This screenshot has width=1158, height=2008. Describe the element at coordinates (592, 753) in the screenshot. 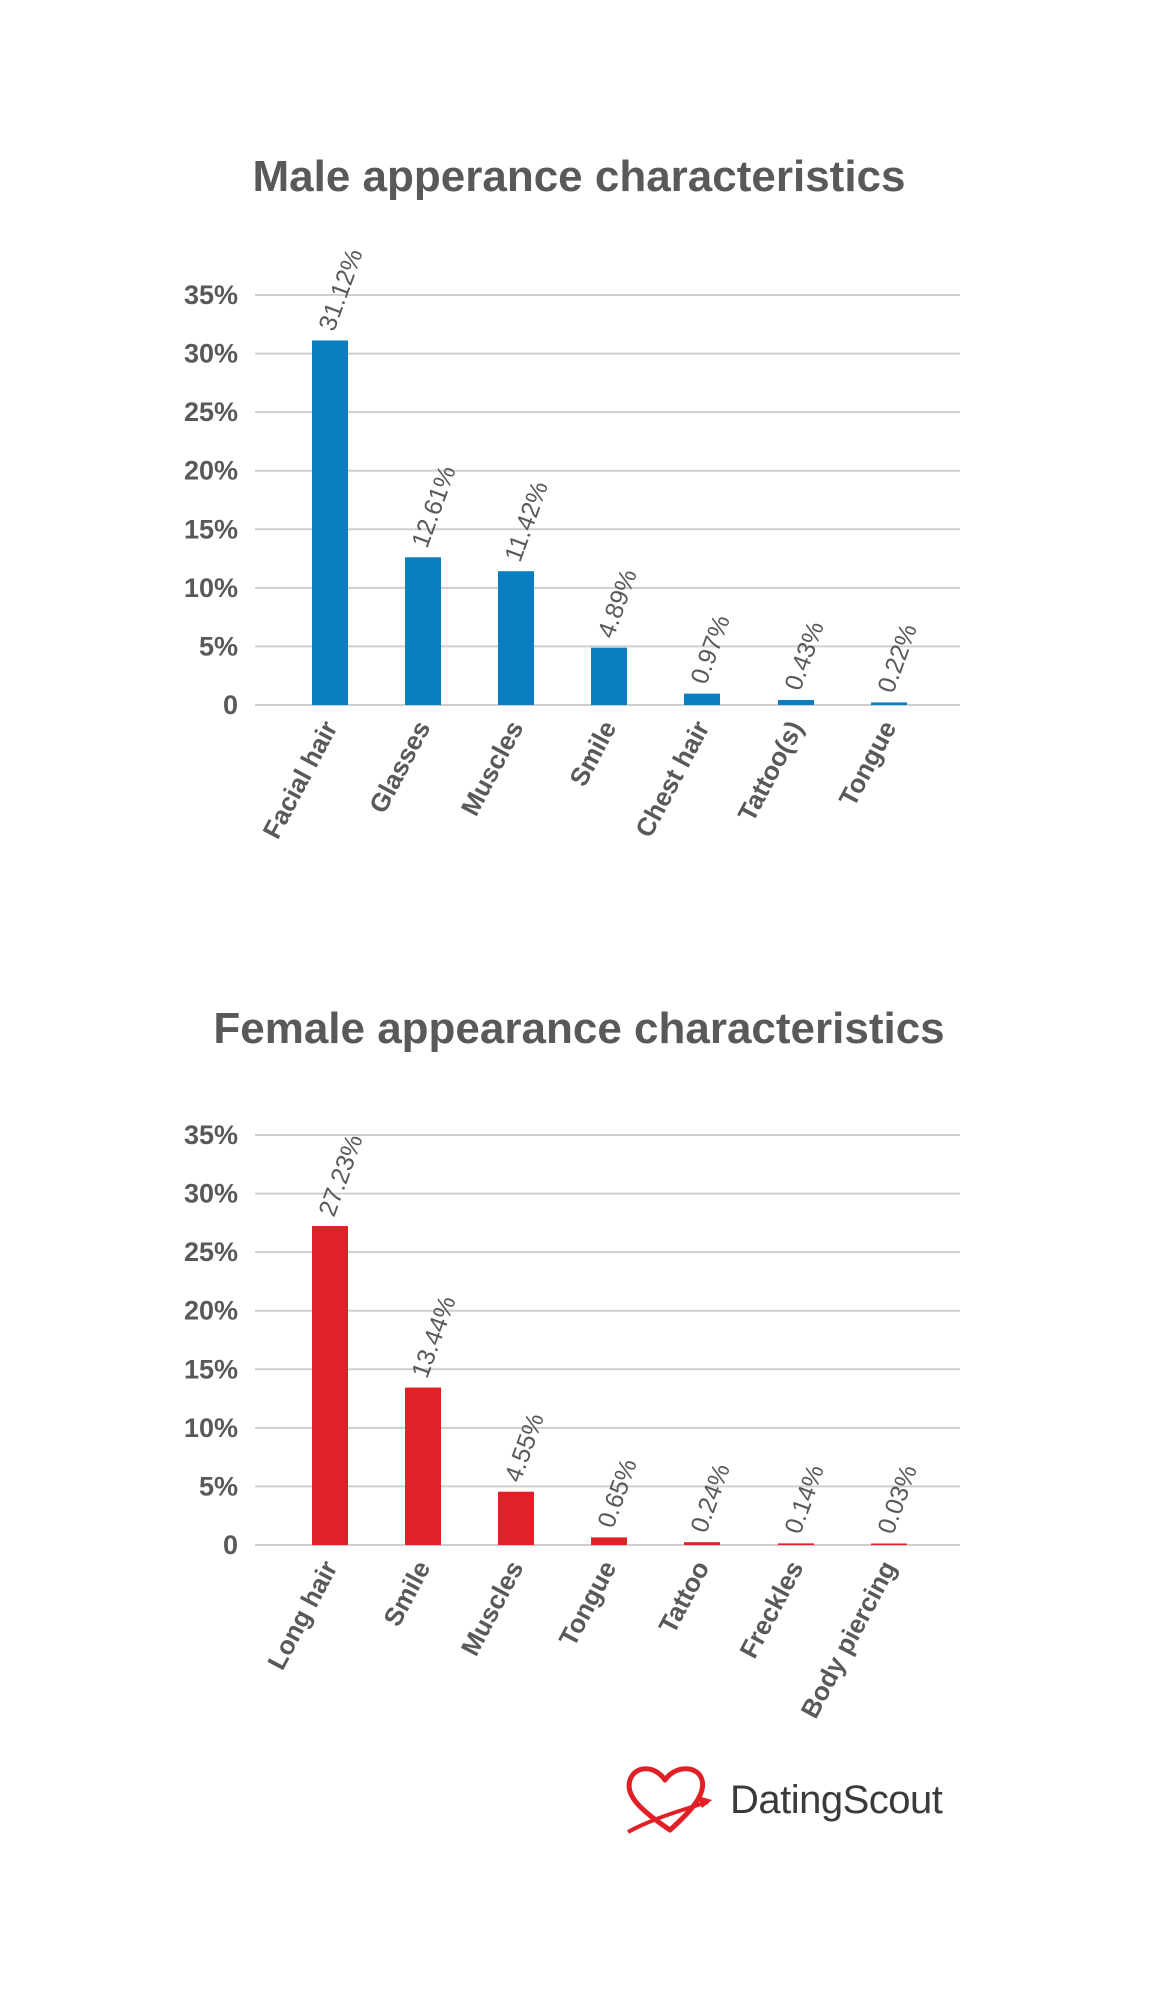

I see `male-category-label: Smile` at that location.